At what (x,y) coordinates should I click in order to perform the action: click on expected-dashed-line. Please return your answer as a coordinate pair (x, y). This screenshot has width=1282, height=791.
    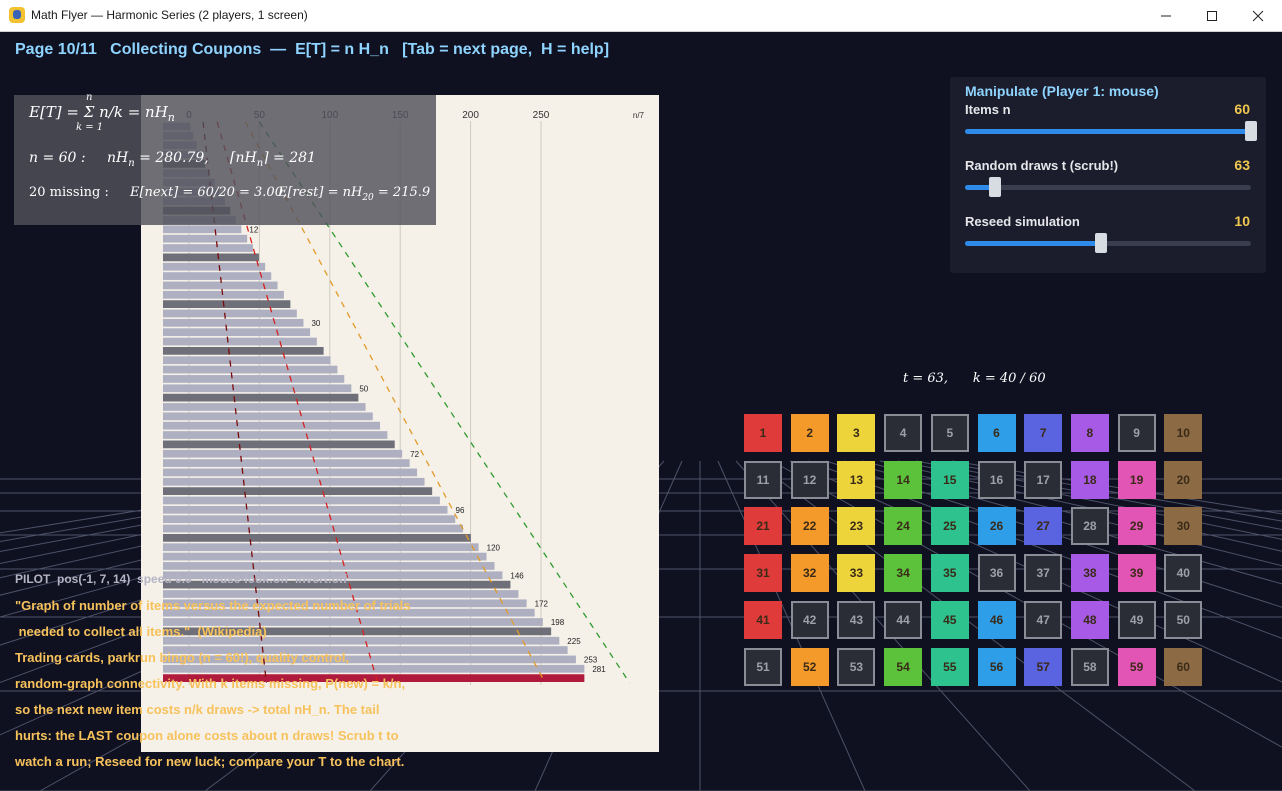
    Looking at the image, I should click on (235, 402).